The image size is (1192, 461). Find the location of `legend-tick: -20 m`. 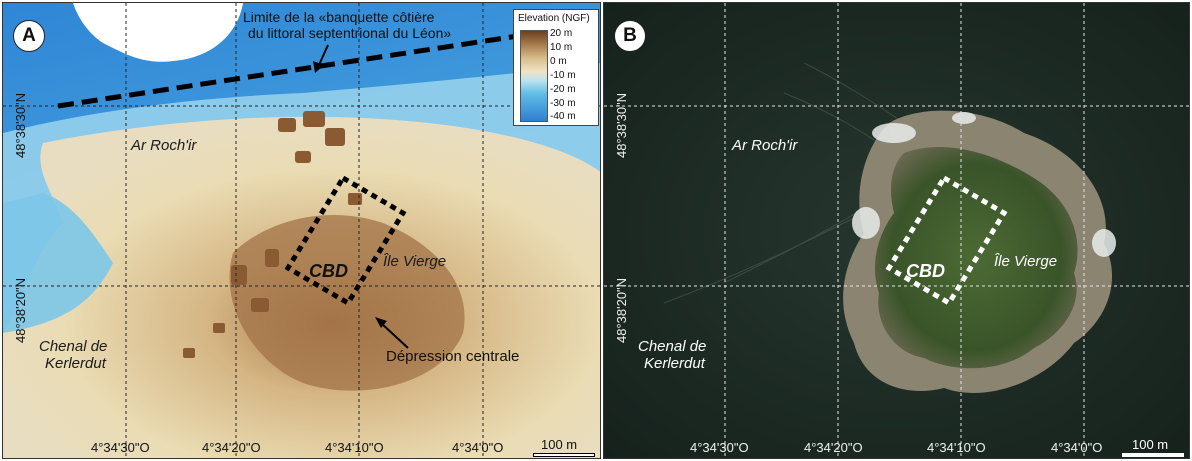

legend-tick: -20 m is located at coordinates (563, 89).